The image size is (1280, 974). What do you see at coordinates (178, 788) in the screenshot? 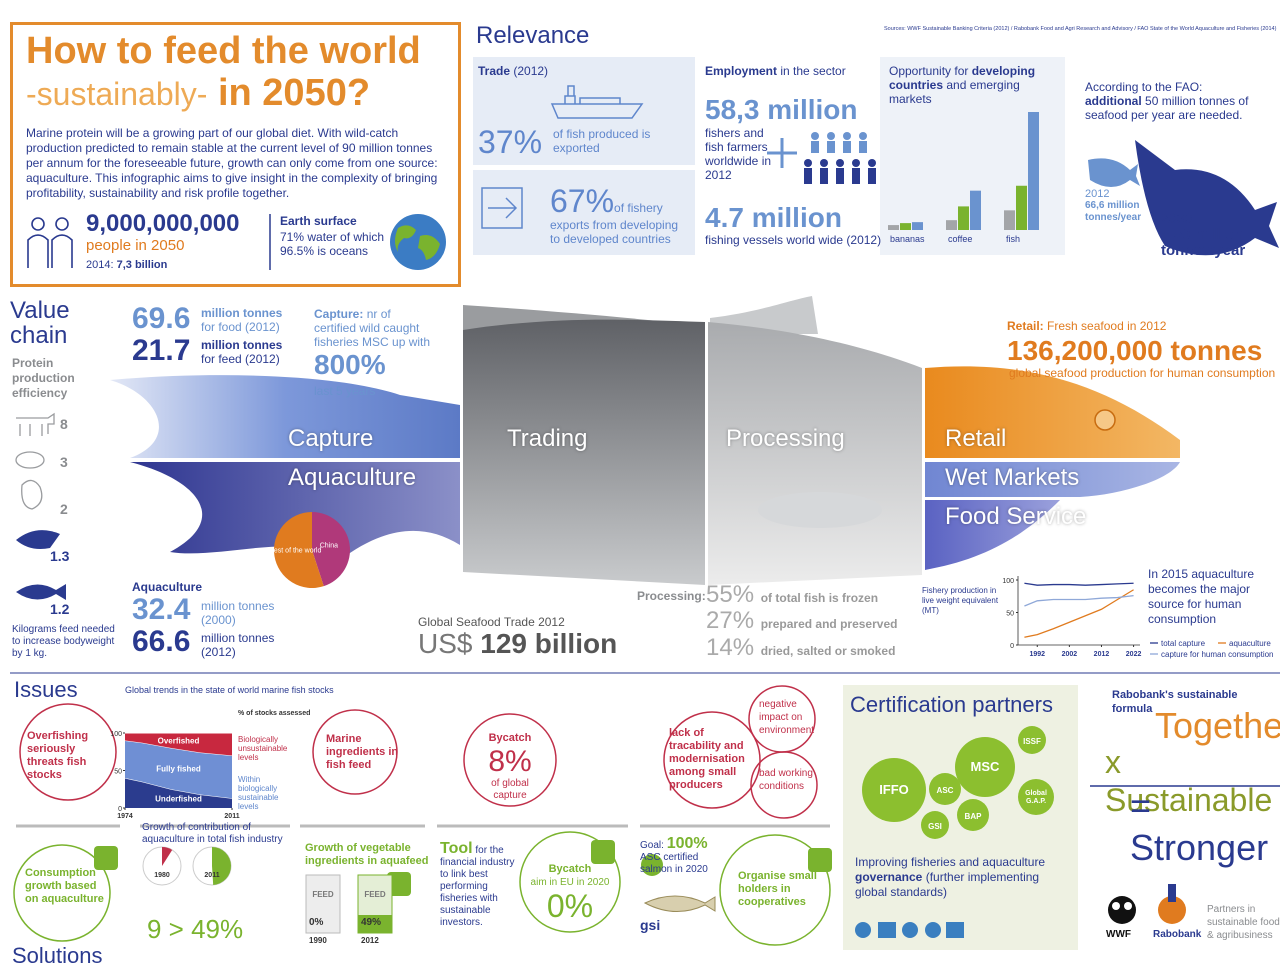
I see `area-edge` at bounding box center [178, 788].